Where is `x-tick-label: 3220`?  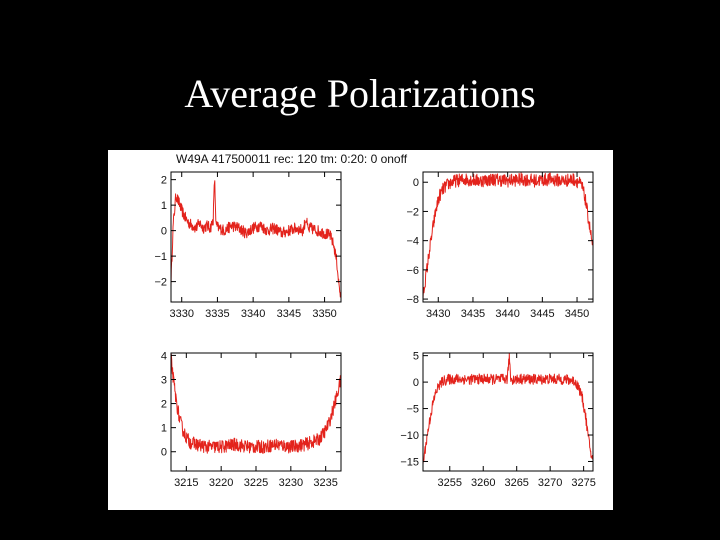
x-tick-label: 3220 is located at coordinates (221, 483).